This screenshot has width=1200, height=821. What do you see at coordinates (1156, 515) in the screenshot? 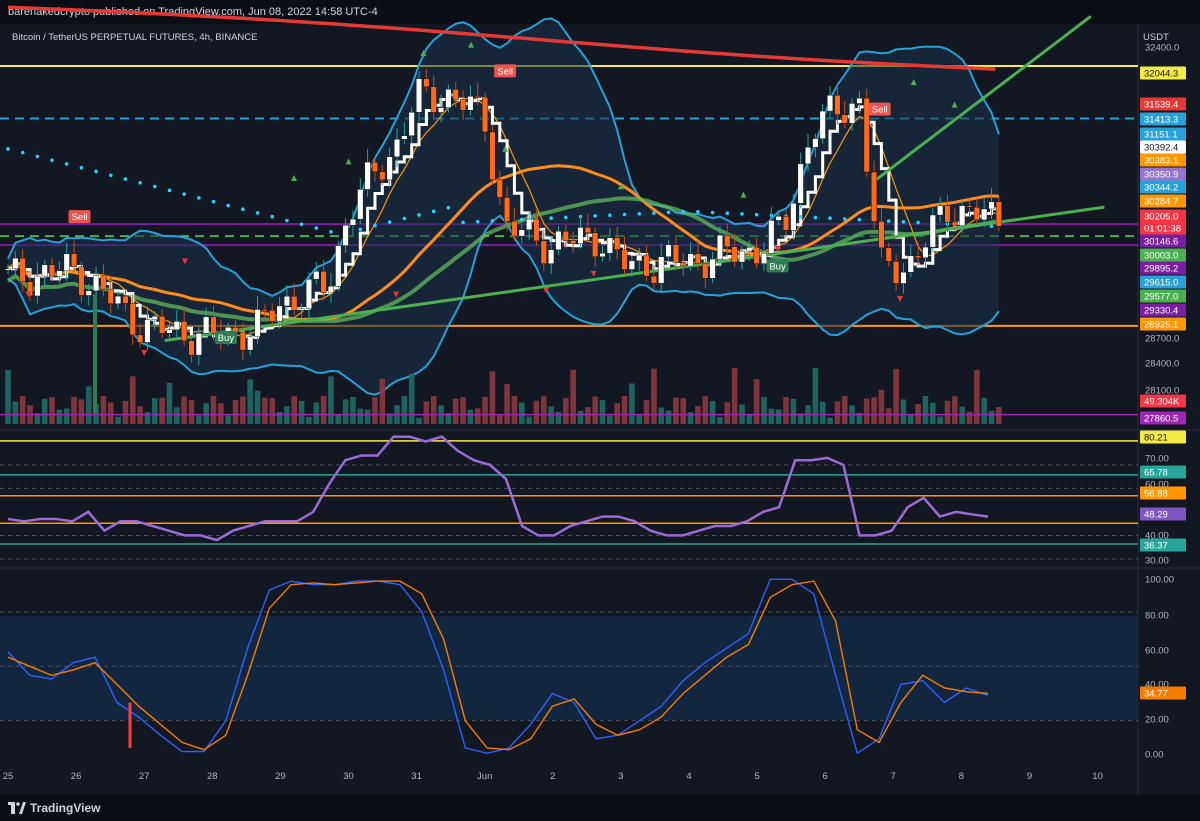
I see `rsi-badge: 48.29` at bounding box center [1156, 515].